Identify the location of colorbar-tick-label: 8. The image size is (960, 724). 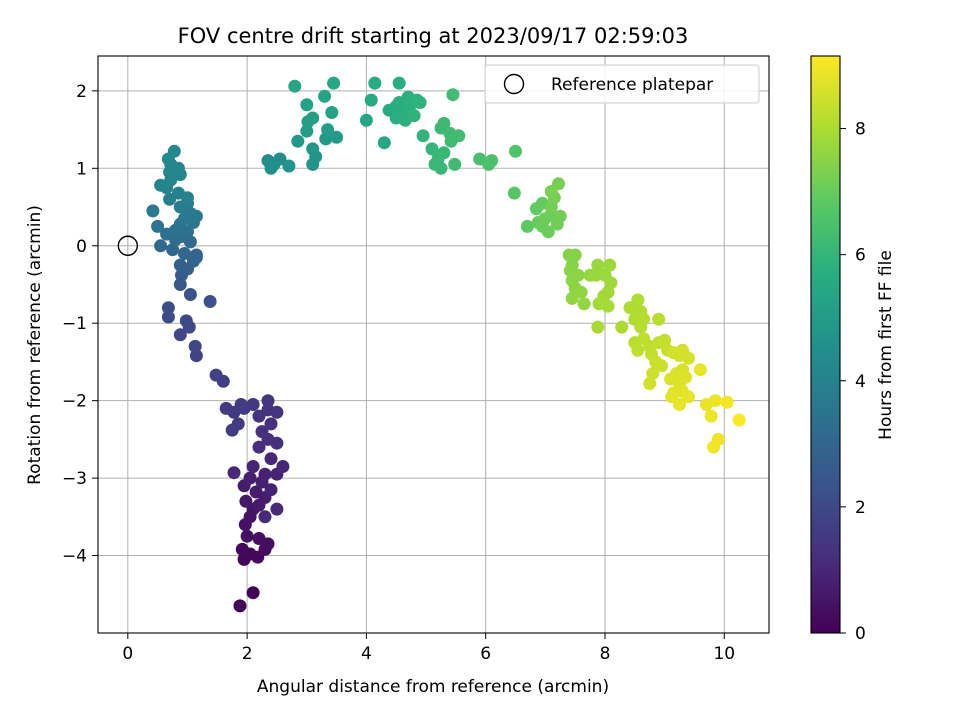
(860, 130).